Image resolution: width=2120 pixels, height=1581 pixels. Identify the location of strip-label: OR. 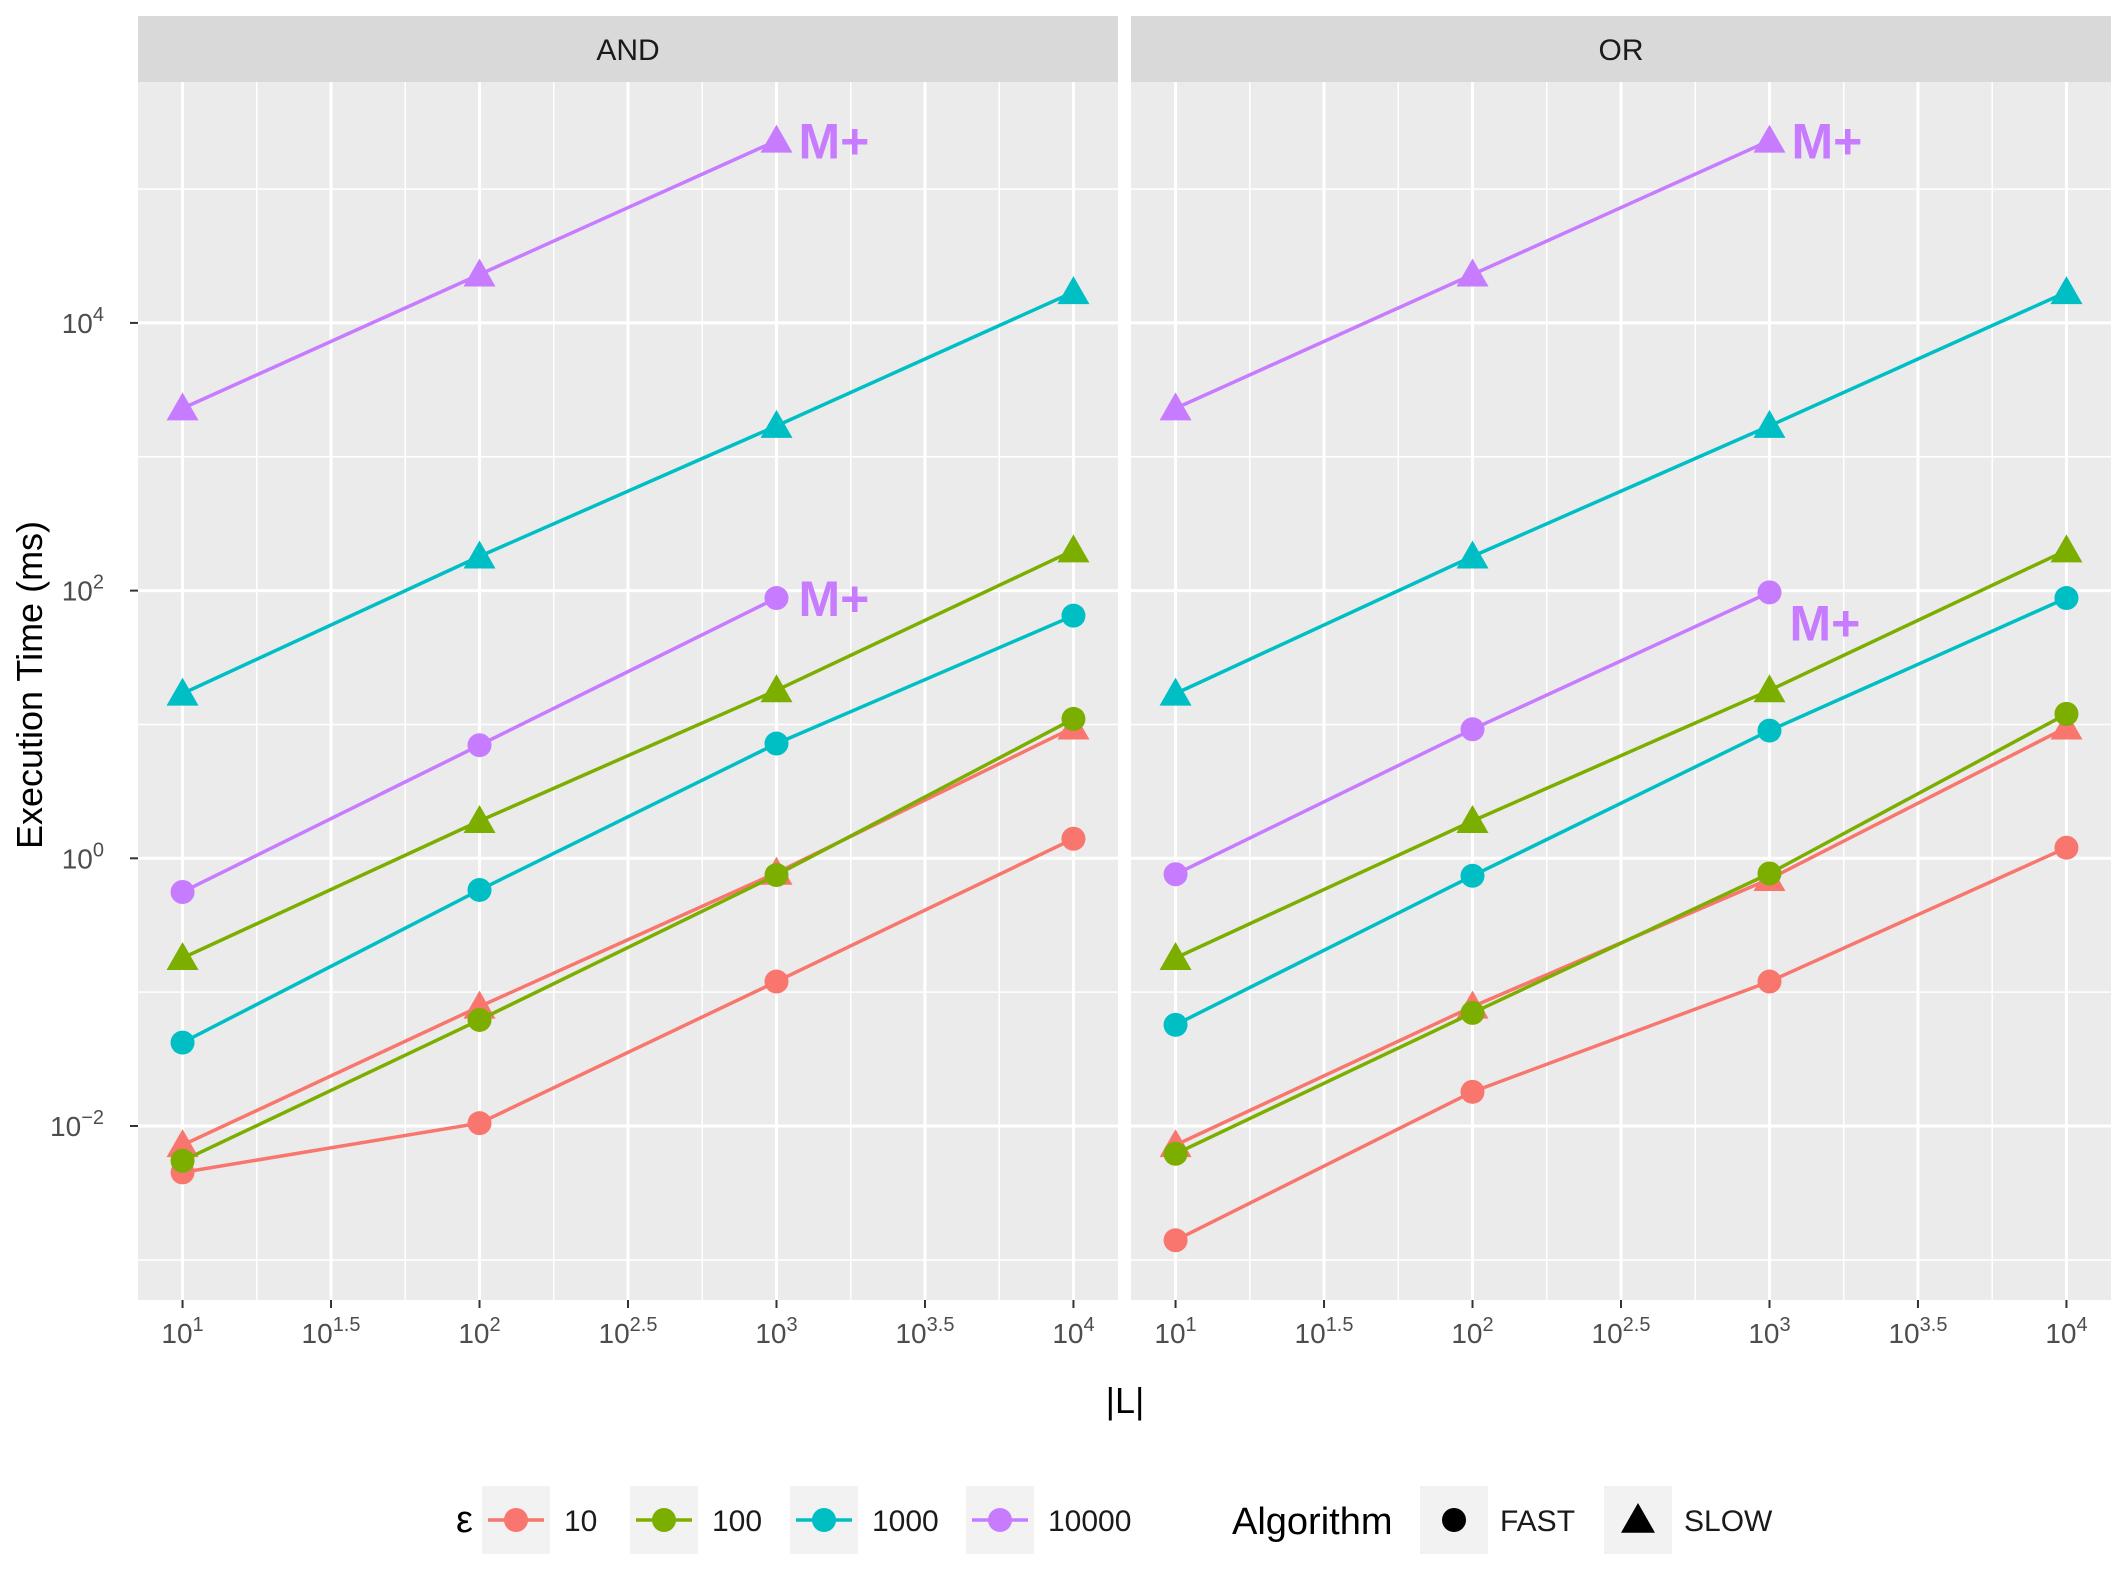
(1621, 50).